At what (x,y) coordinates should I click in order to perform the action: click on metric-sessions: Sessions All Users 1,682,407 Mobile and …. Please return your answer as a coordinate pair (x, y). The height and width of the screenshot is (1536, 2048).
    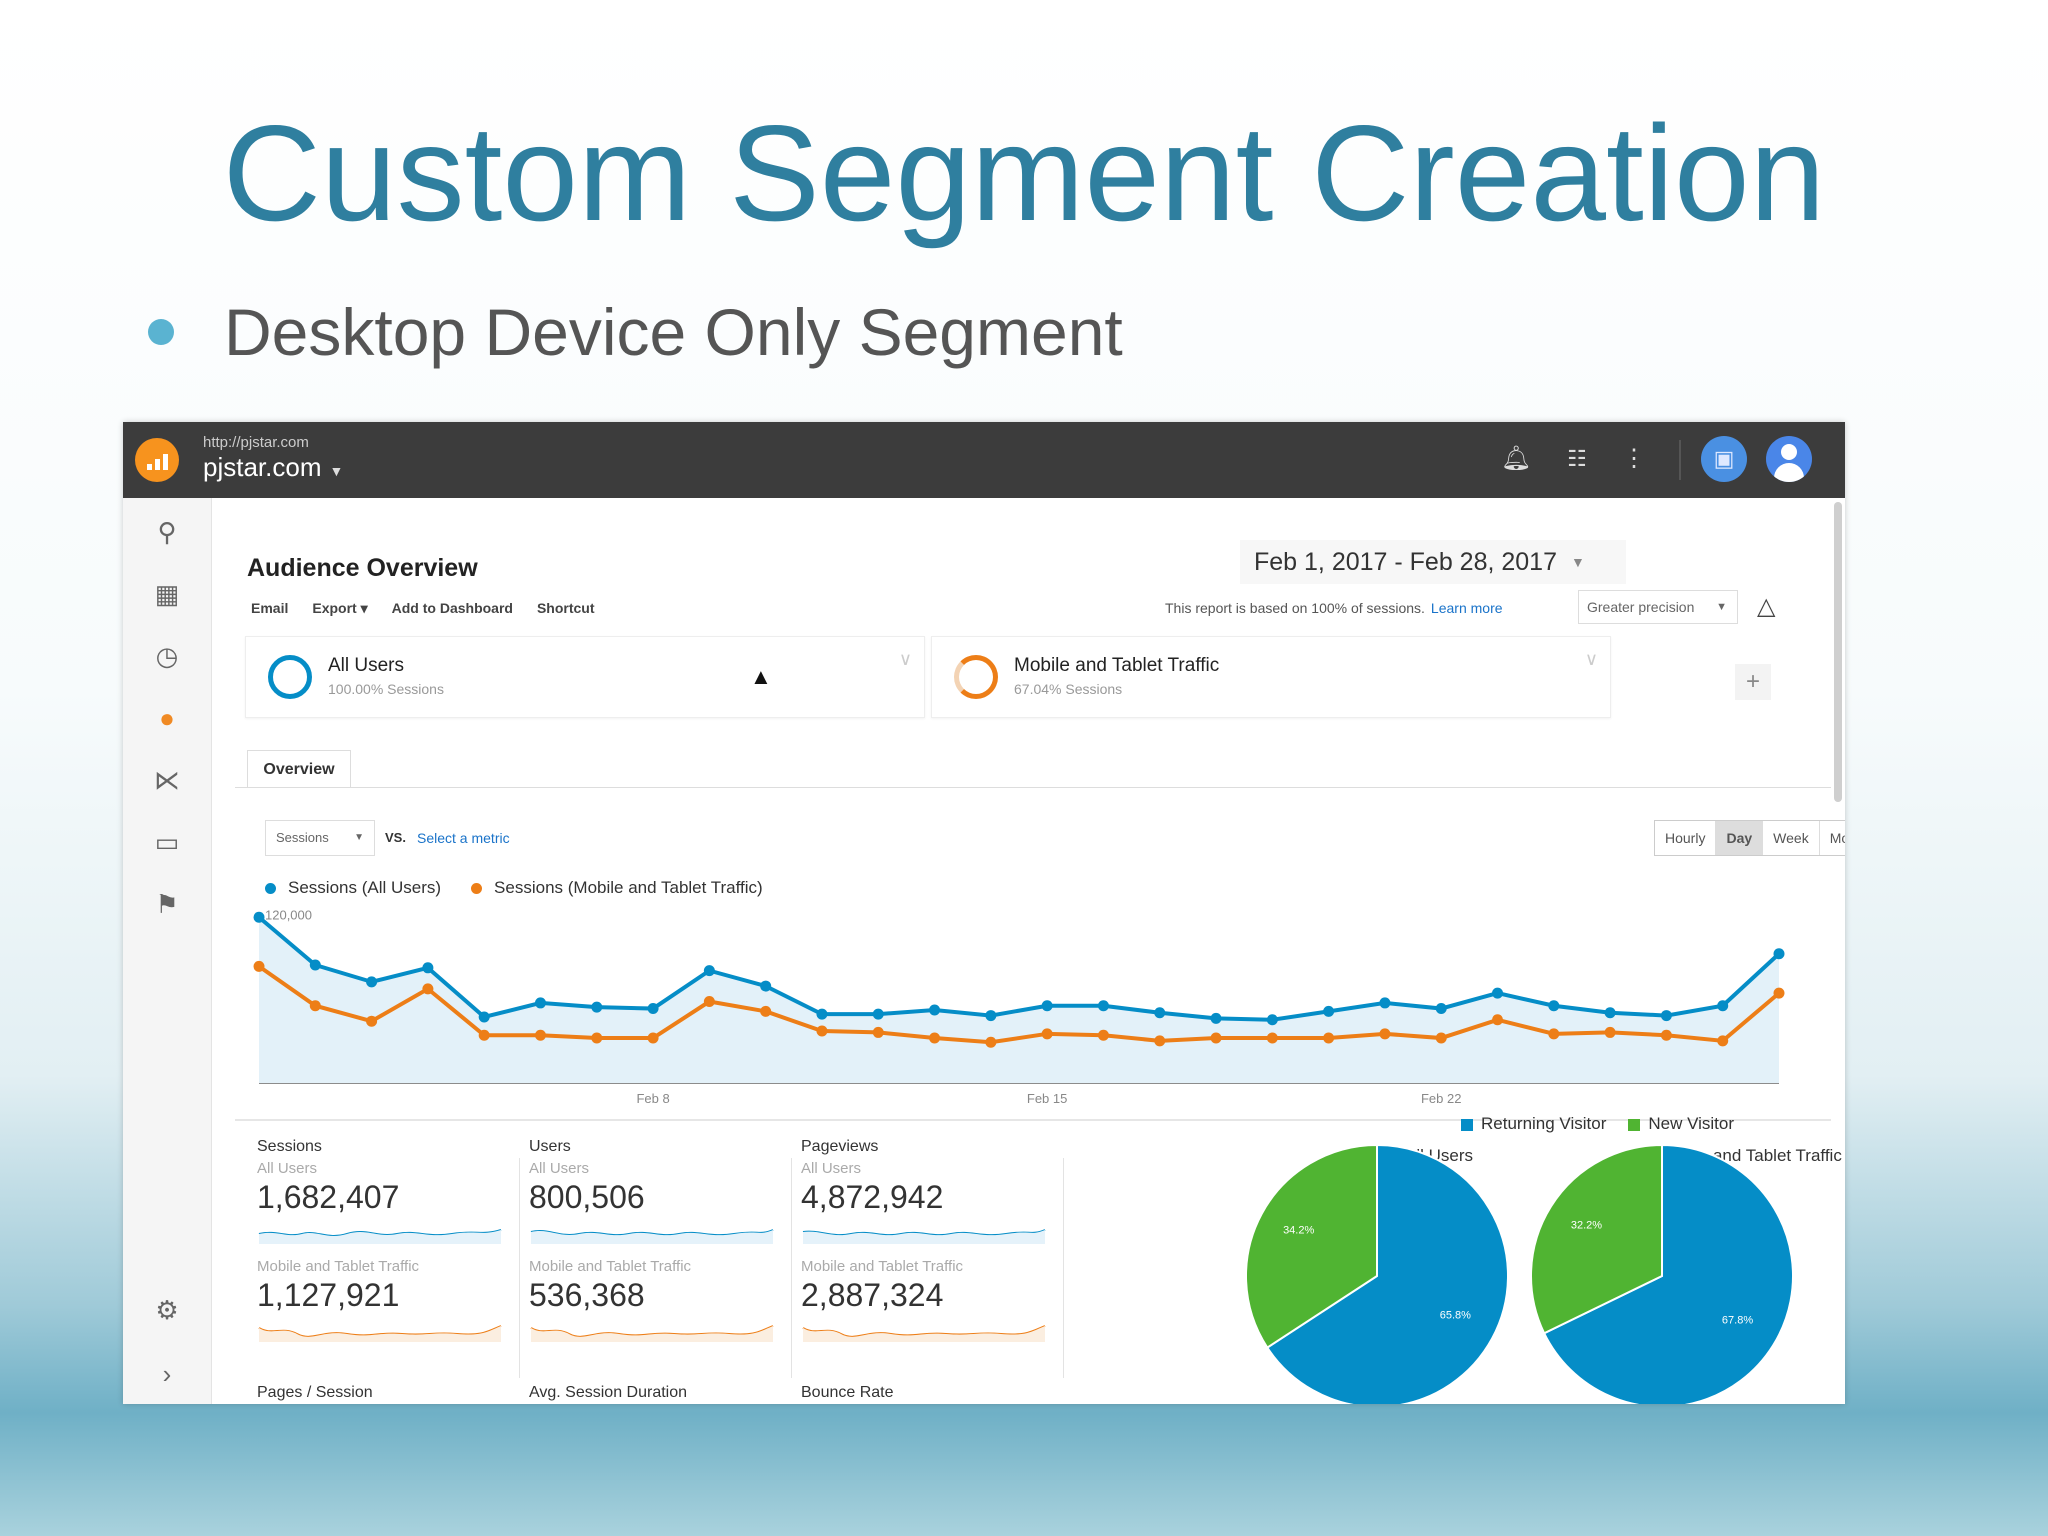
    Looking at the image, I should click on (382, 1240).